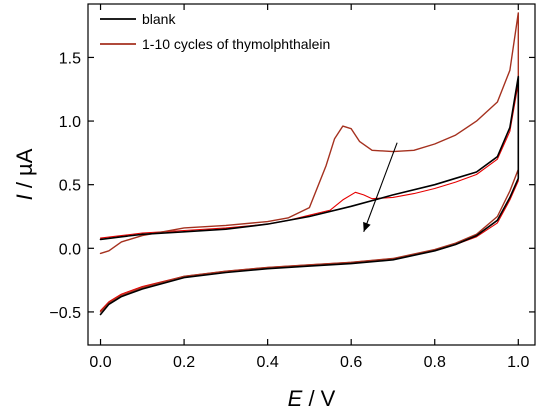 The width and height of the screenshot is (550, 418). I want to click on annotation-layer, so click(380, 187).